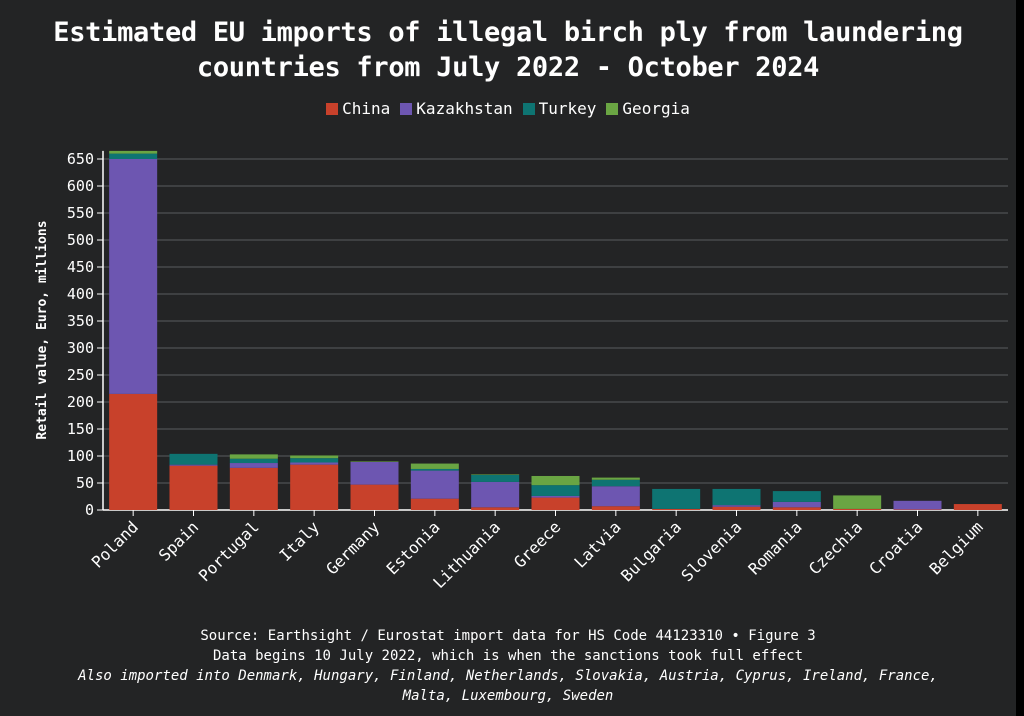 This screenshot has height=716, width=1024. I want to click on bar-turkey-slovenia, so click(736, 497).